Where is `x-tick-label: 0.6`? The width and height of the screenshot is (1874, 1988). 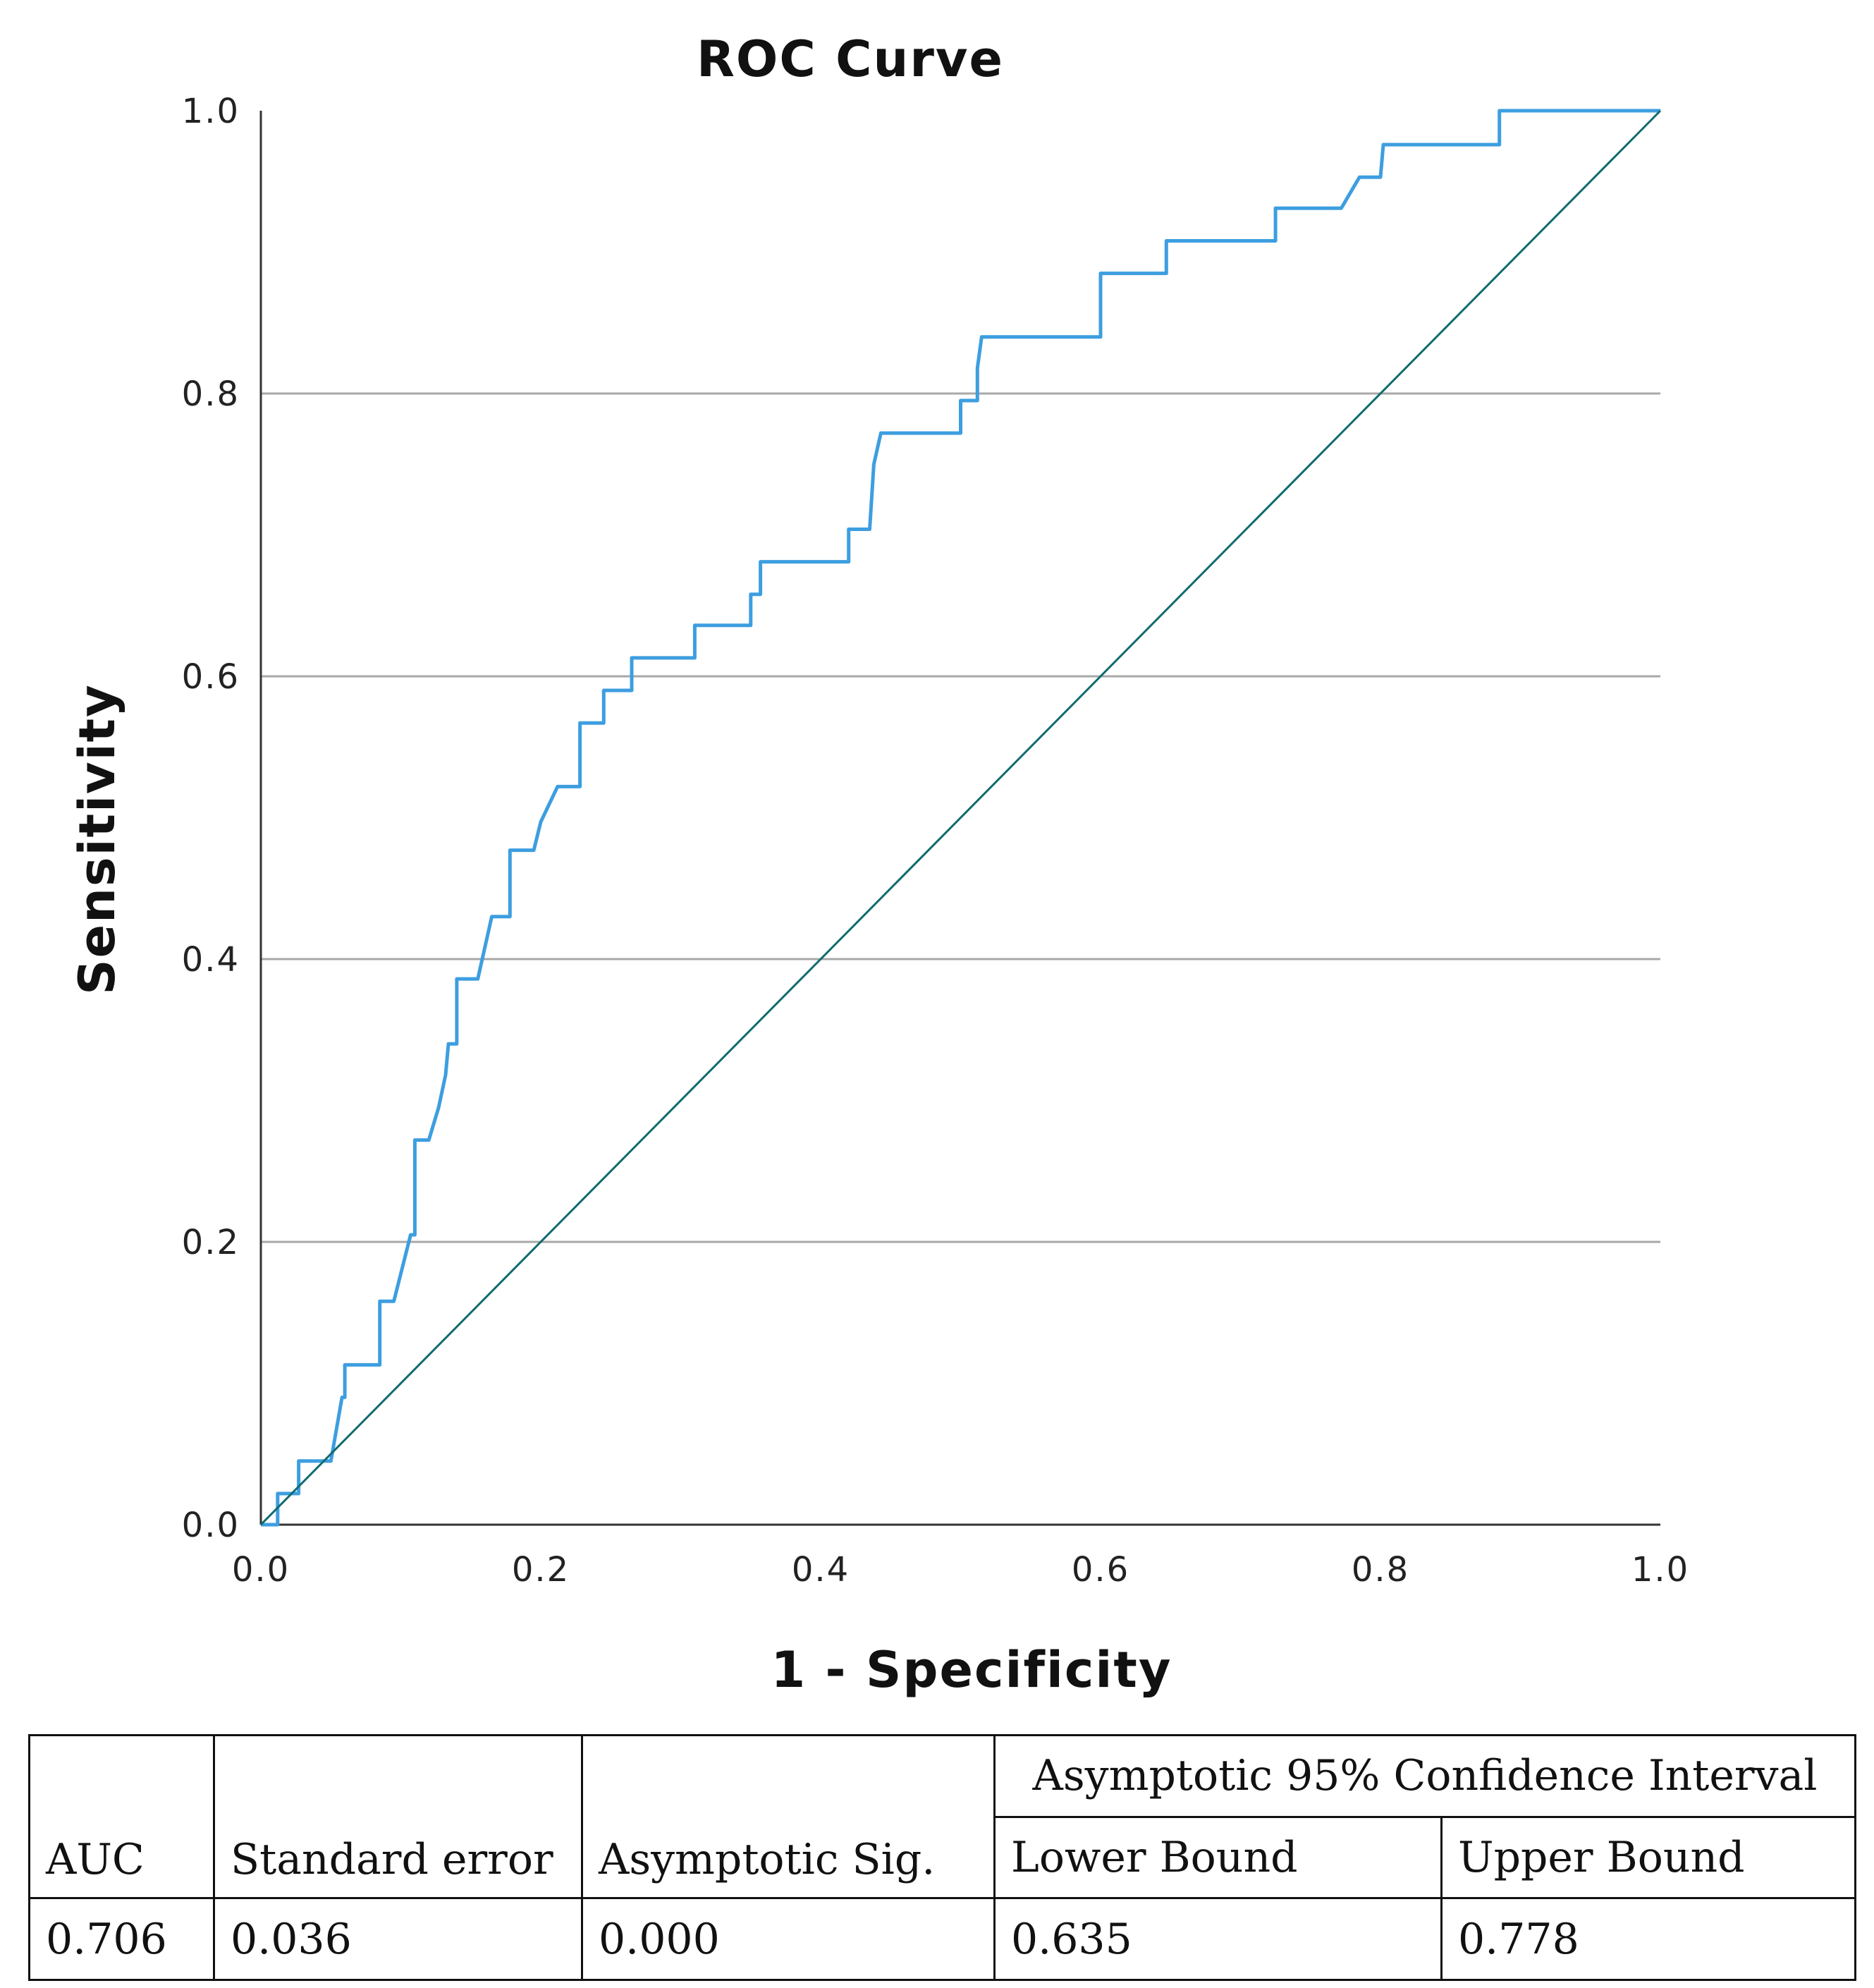
x-tick-label: 0.6 is located at coordinates (1100, 1570).